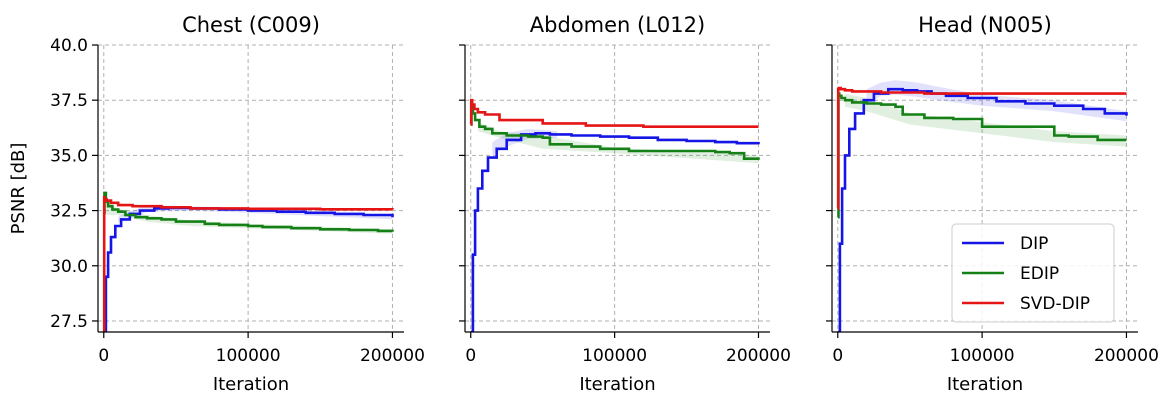  What do you see at coordinates (251, 25) in the screenshot?
I see `panel-title: Chest (C009)` at bounding box center [251, 25].